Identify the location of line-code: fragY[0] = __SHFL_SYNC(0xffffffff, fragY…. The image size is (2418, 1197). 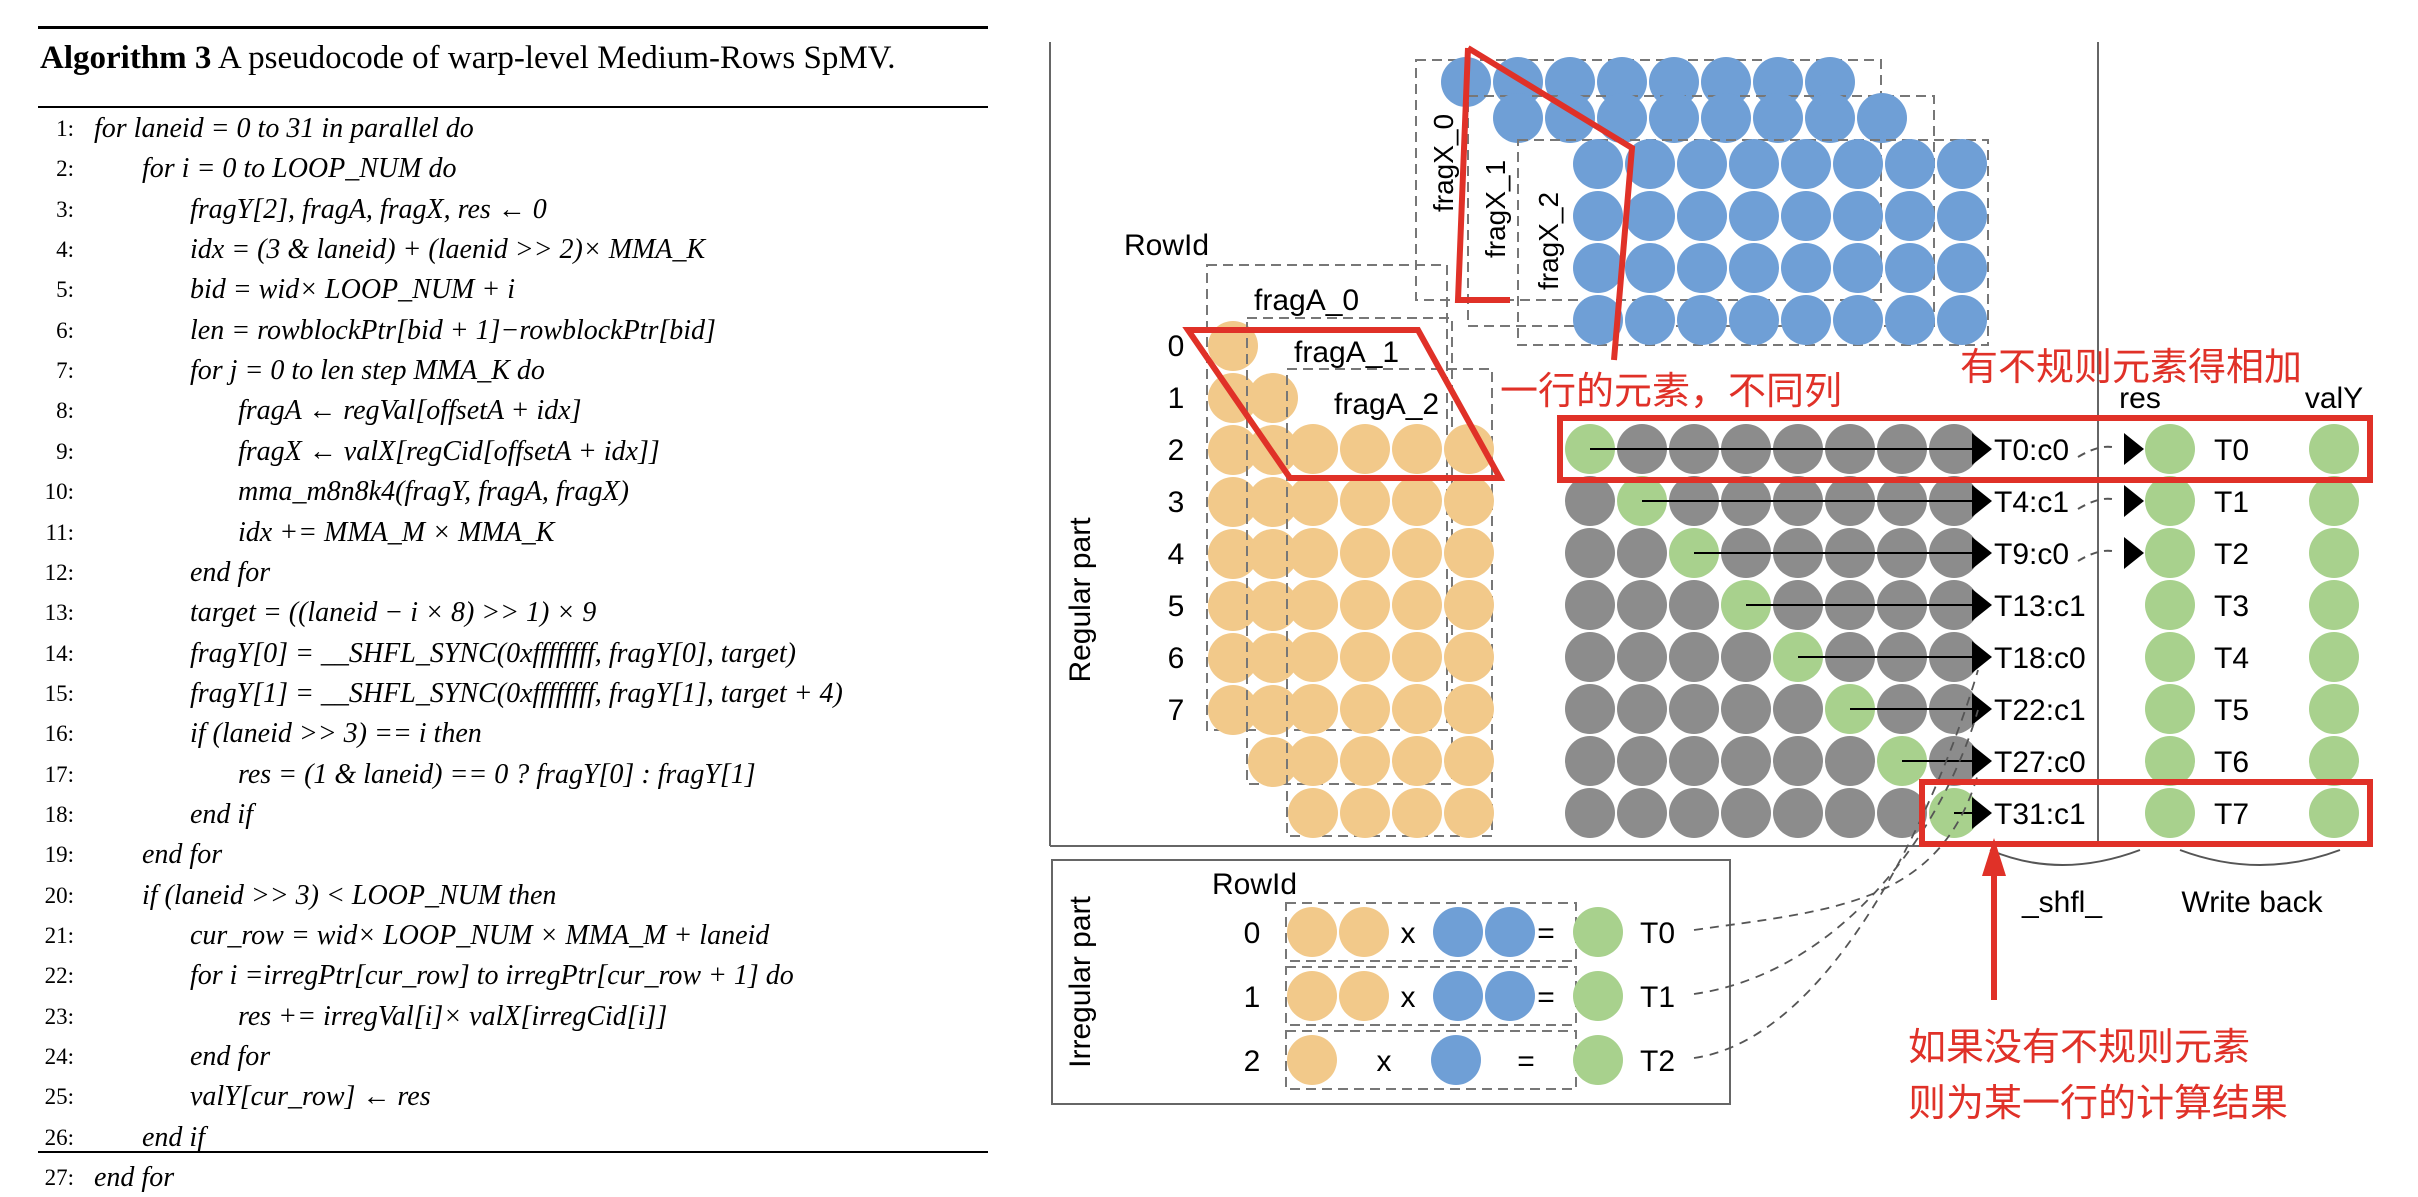
(493, 653).